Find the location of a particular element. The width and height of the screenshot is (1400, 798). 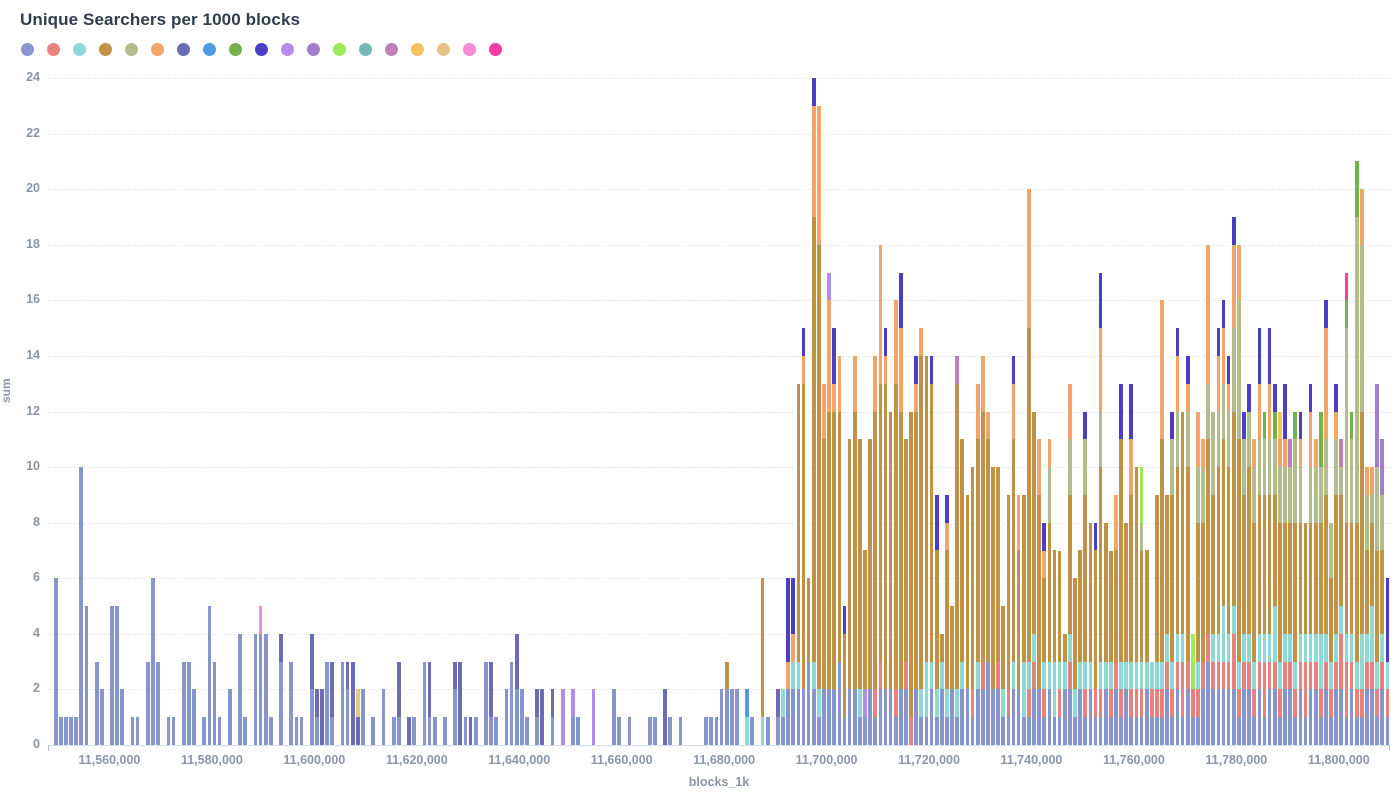

bar-segment-series-19-magenta is located at coordinates (1346, 286).